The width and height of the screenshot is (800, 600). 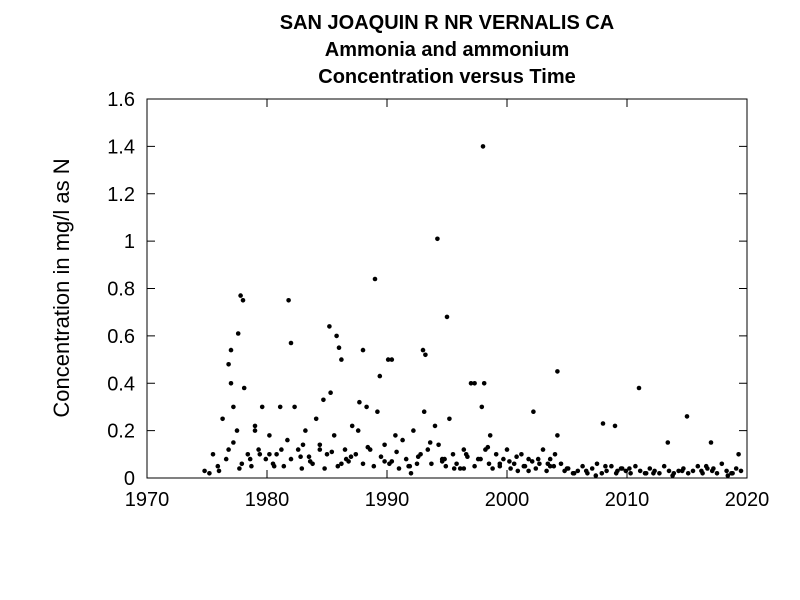 I want to click on x-tick-label: 2010, so click(x=627, y=500).